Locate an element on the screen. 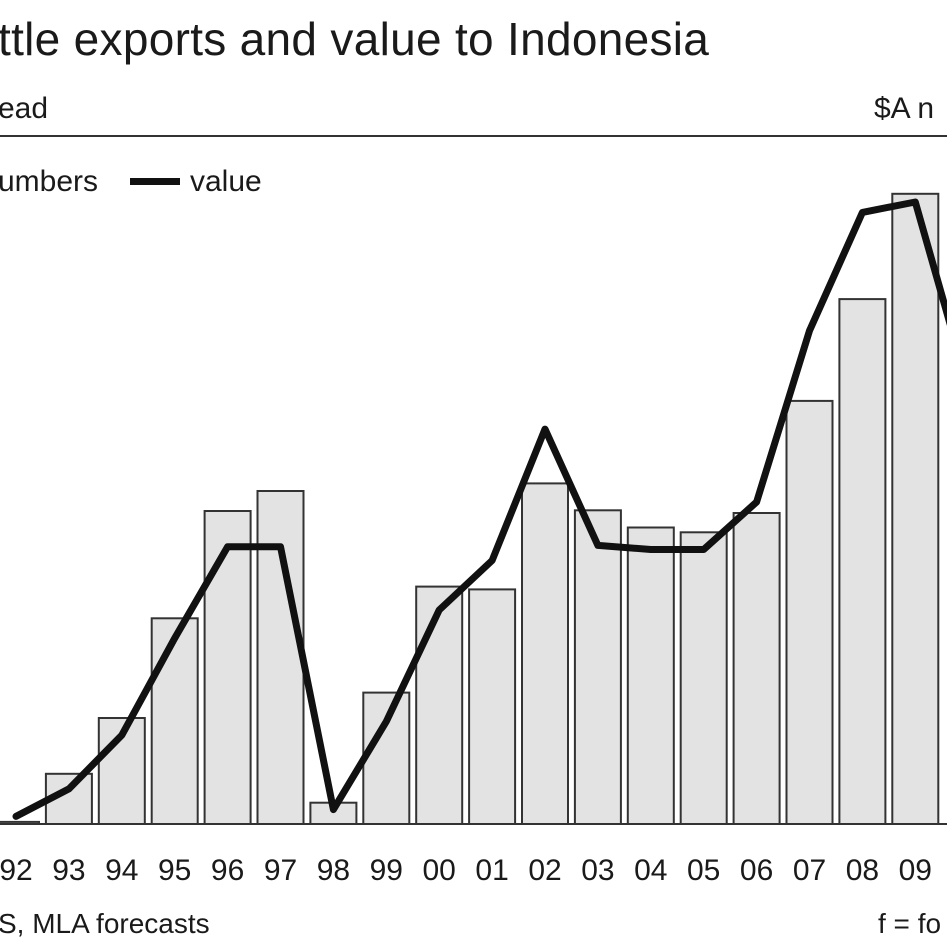 This screenshot has width=947, height=947. legend-line-swatch is located at coordinates (155, 181).